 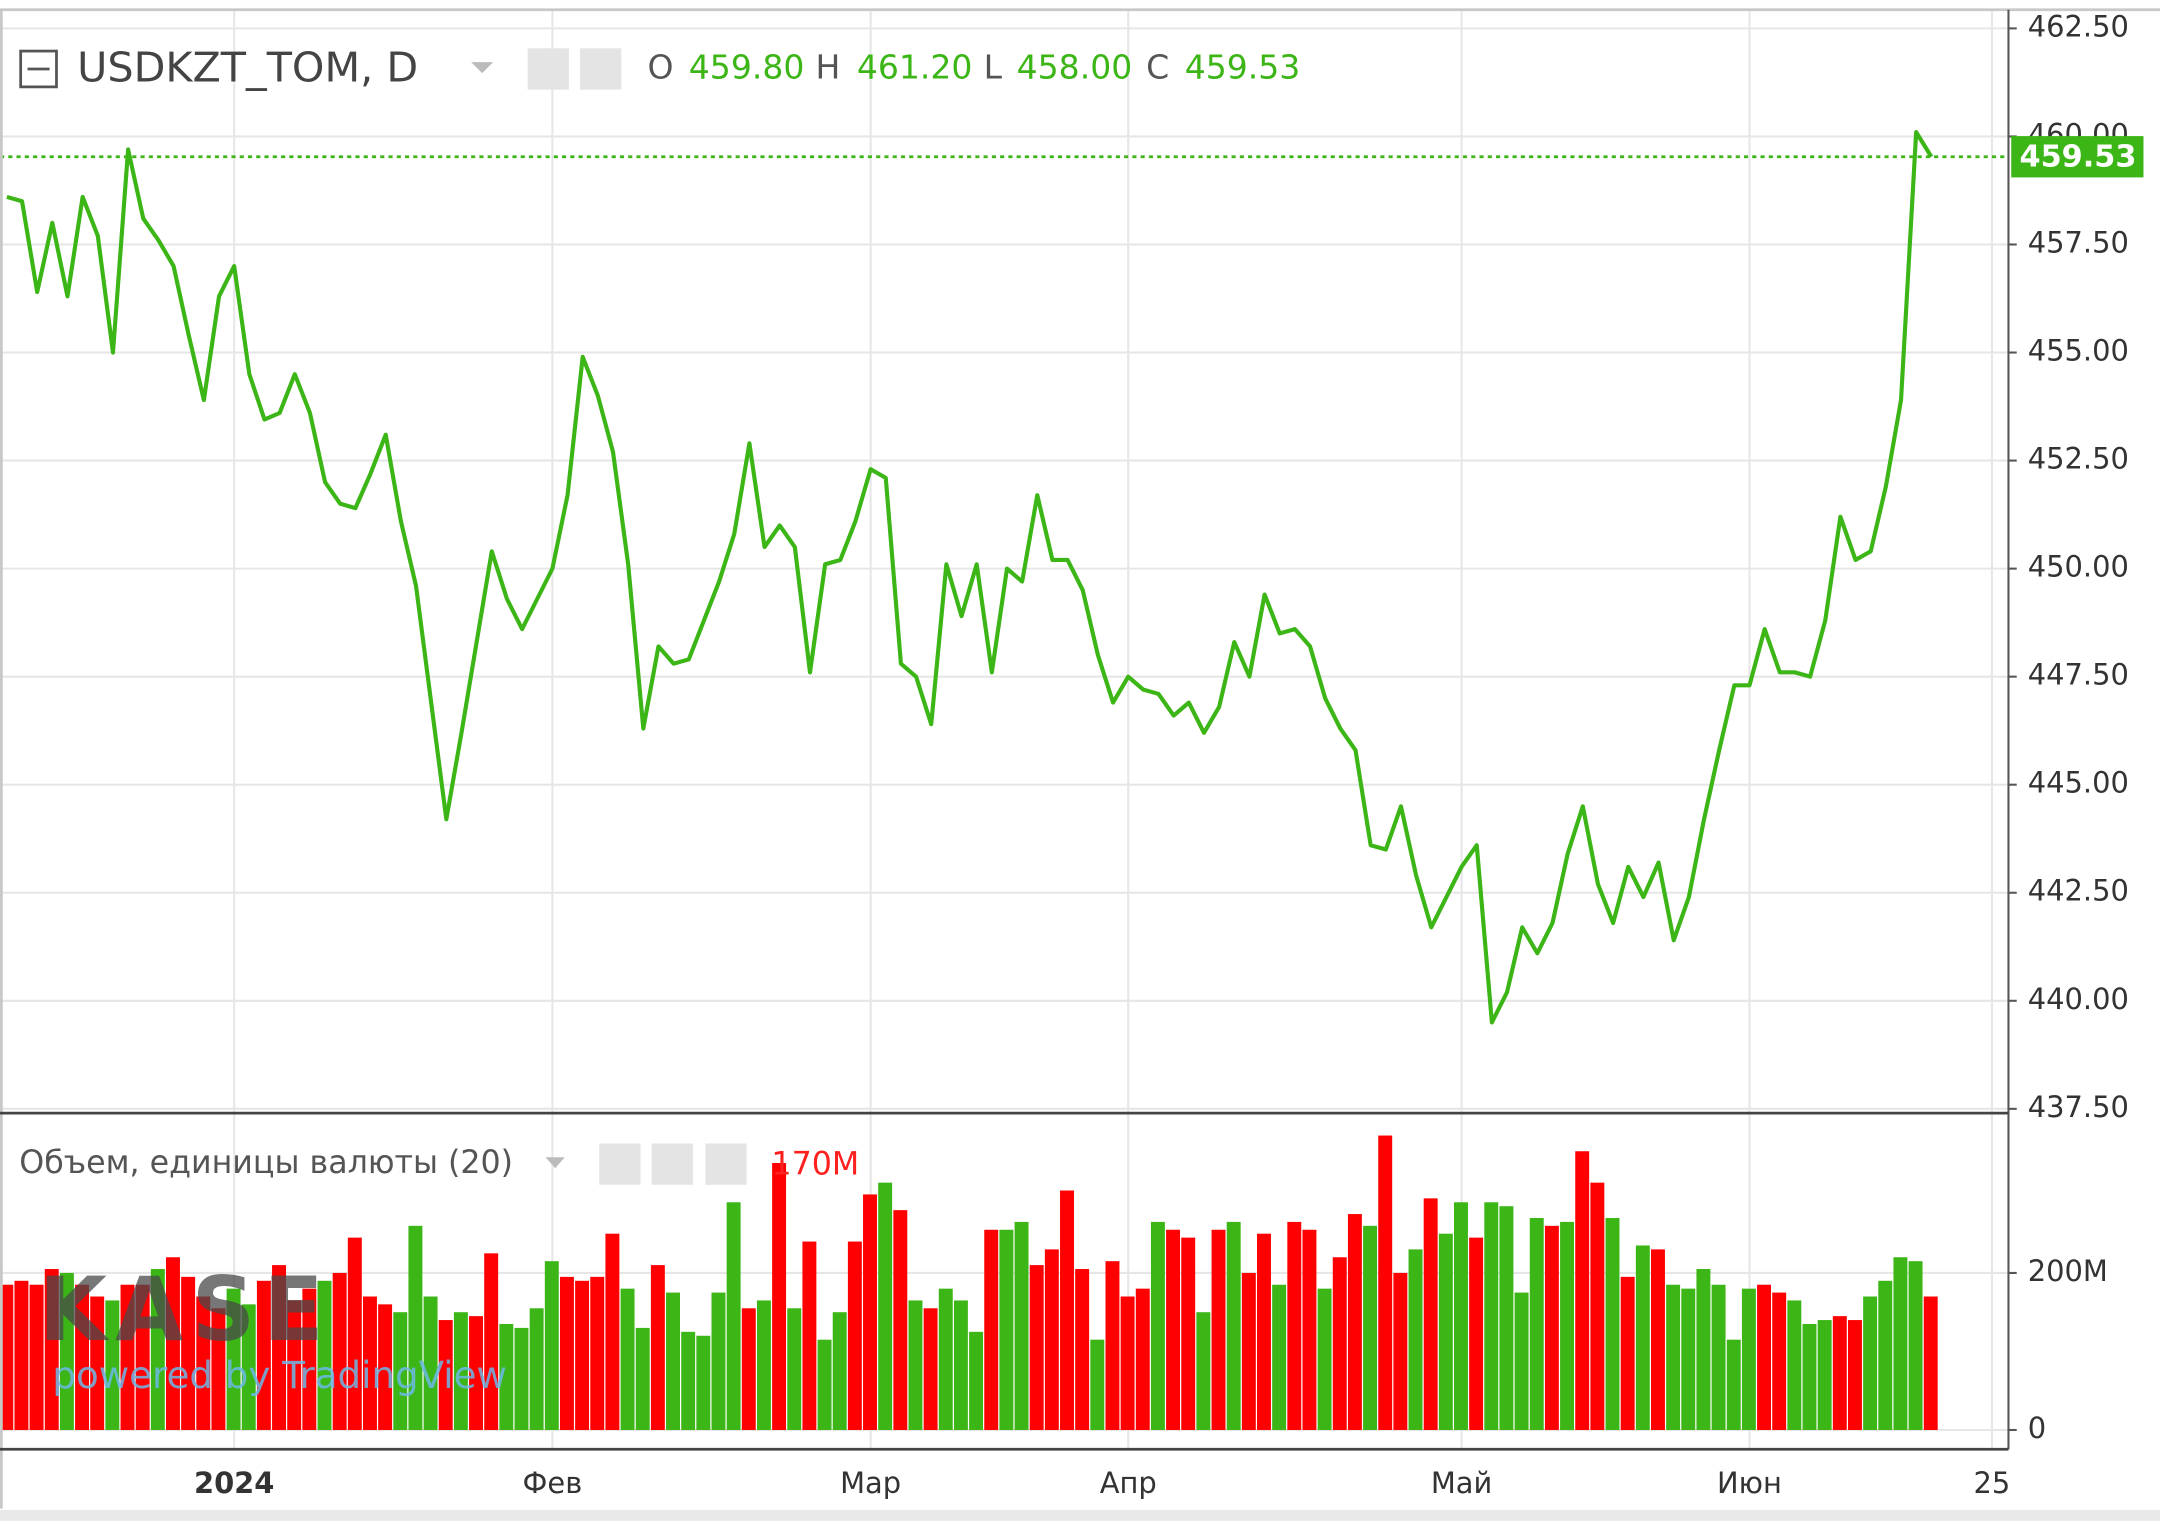 I want to click on ohlc-label: O, so click(x=660, y=66).